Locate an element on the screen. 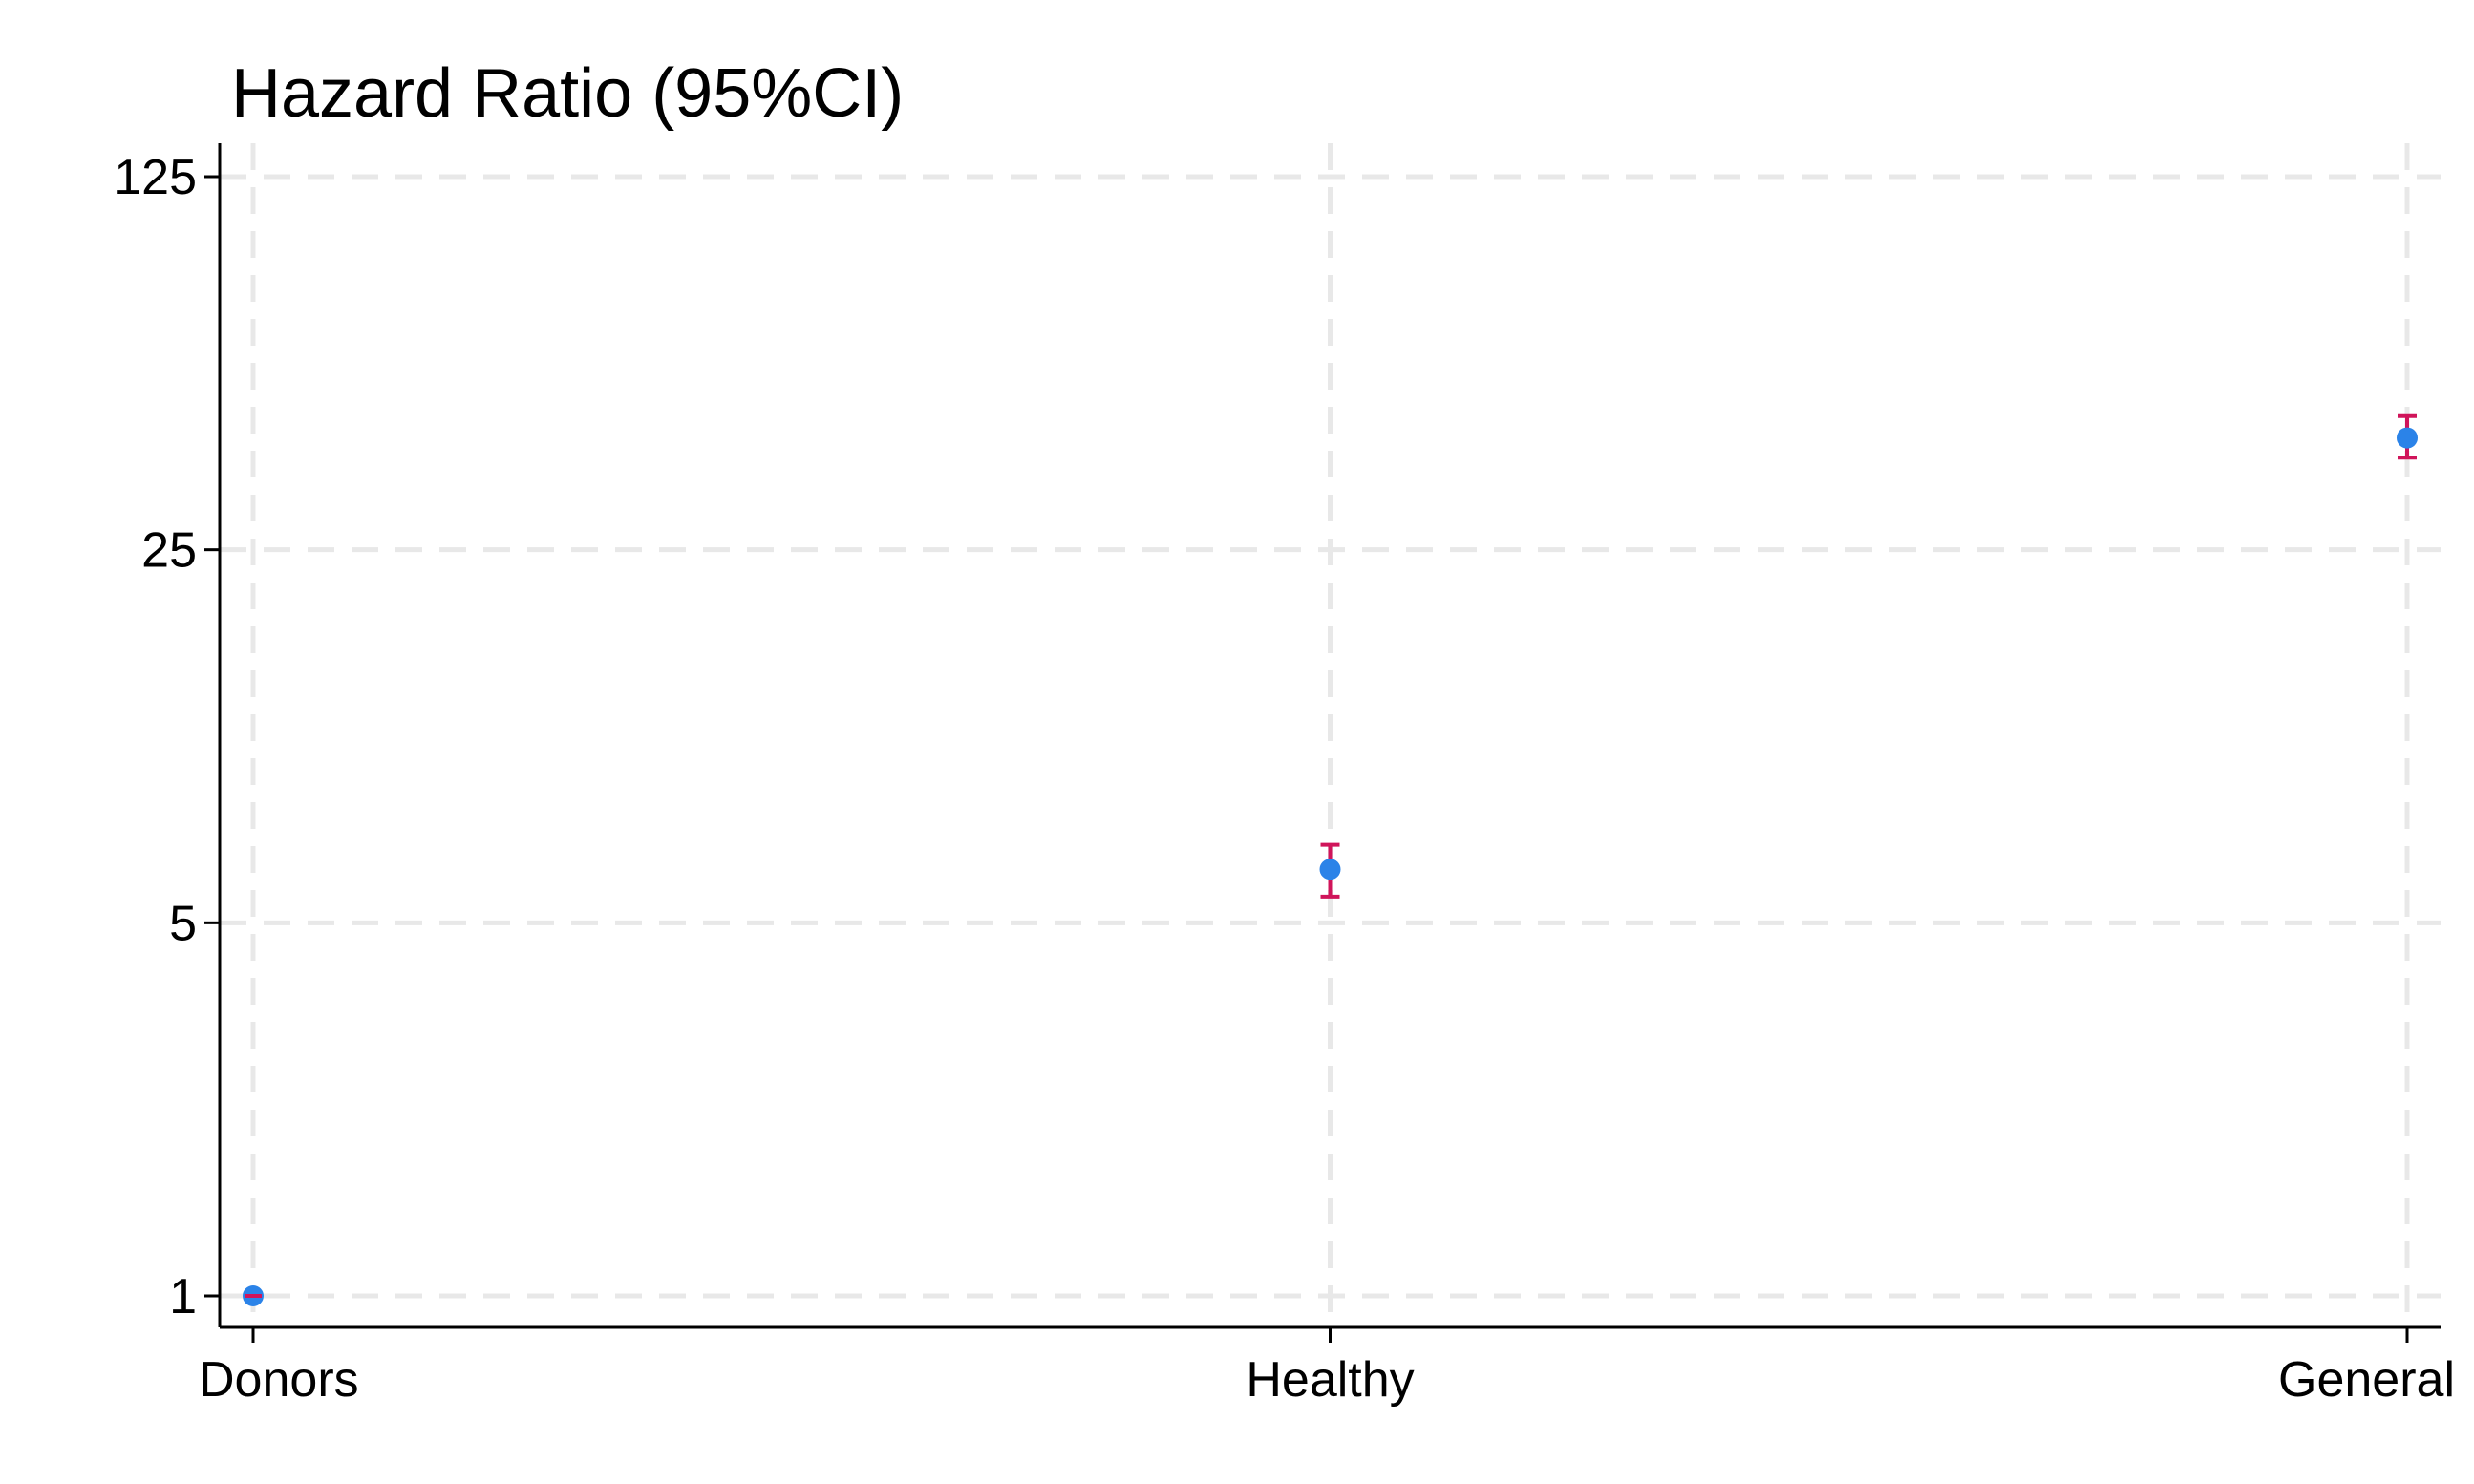 The height and width of the screenshot is (1484, 2474). y-tick-label: 125 is located at coordinates (155, 178).